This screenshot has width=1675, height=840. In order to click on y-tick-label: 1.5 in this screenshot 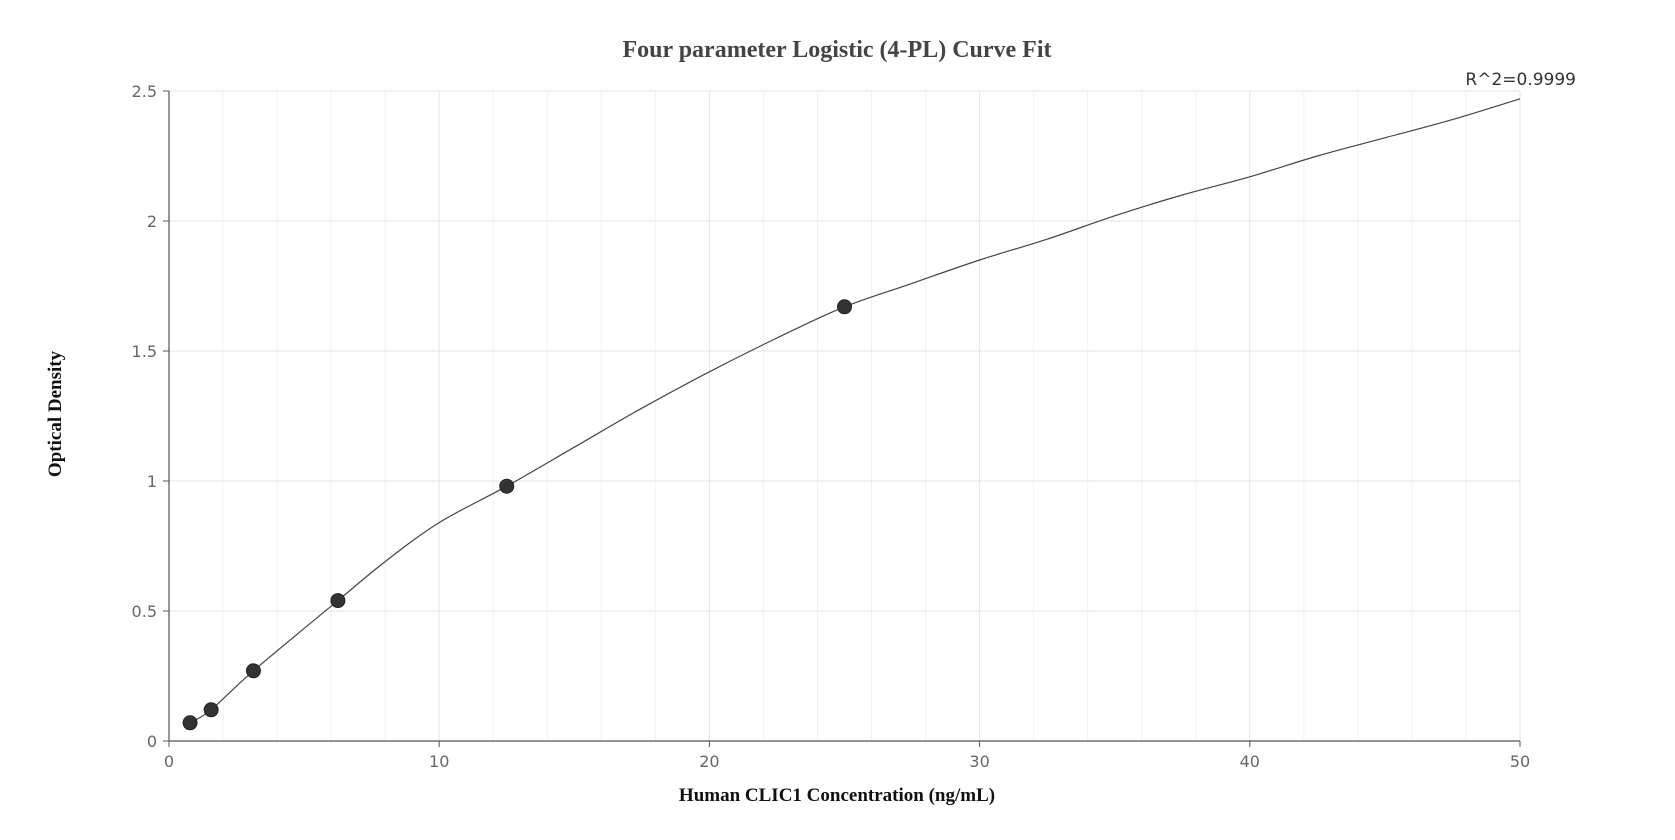, I will do `click(144, 351)`.